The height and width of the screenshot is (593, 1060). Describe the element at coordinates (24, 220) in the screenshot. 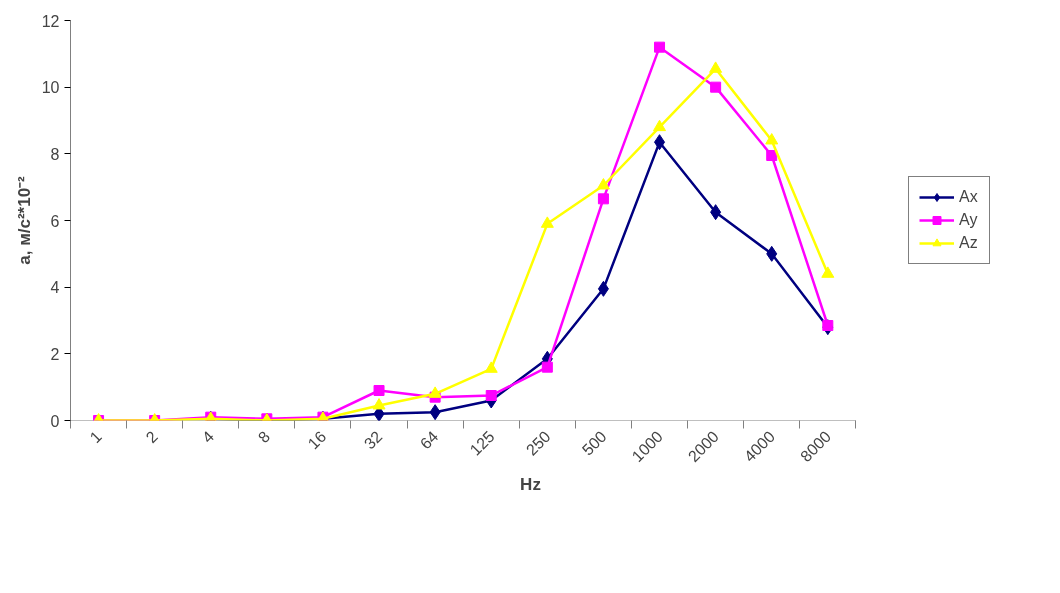

I see `y-axis-title: a, м/с²*10⁻²` at that location.